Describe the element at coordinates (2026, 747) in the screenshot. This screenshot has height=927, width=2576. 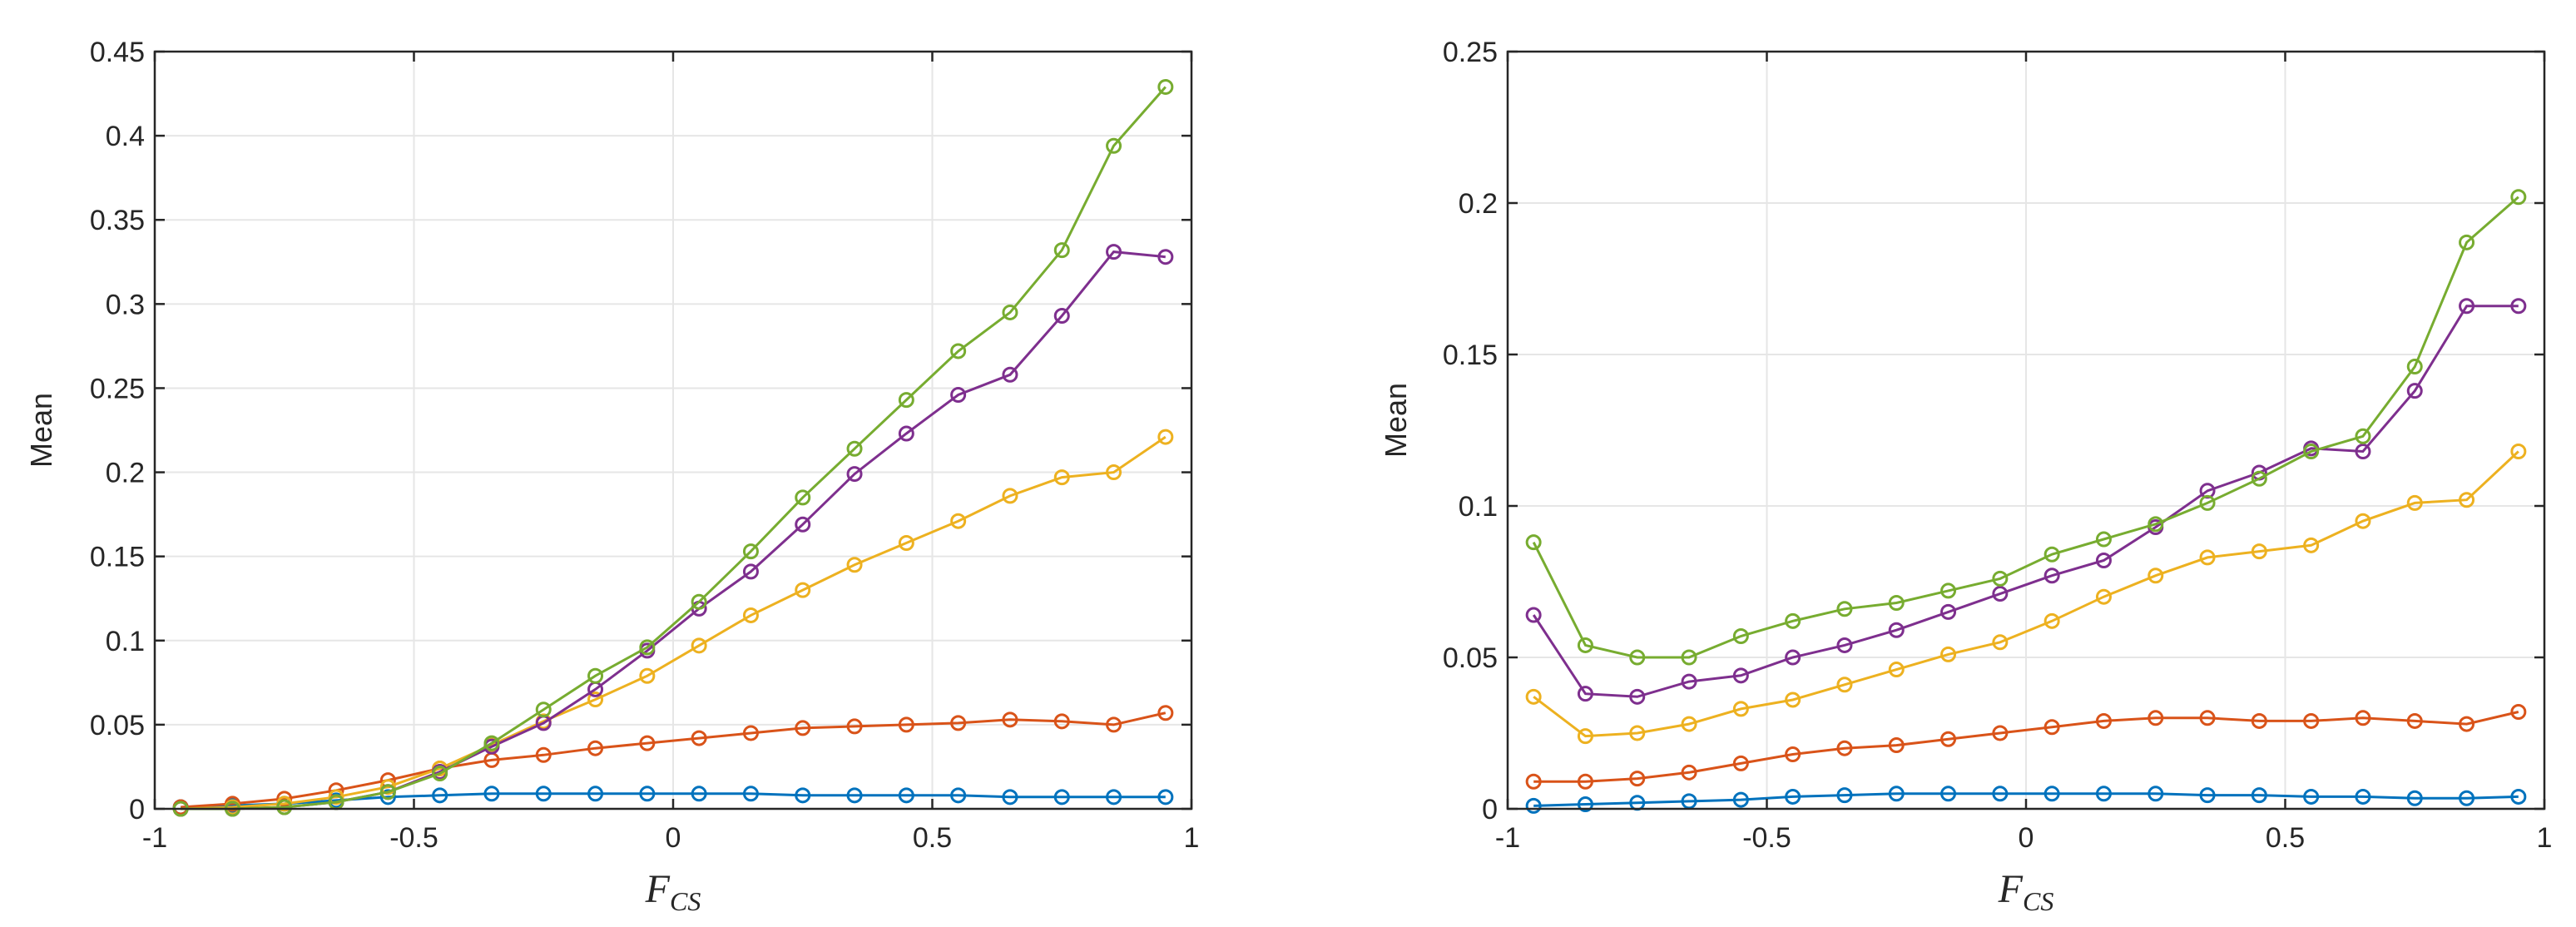
I see `series-line-orange` at that location.